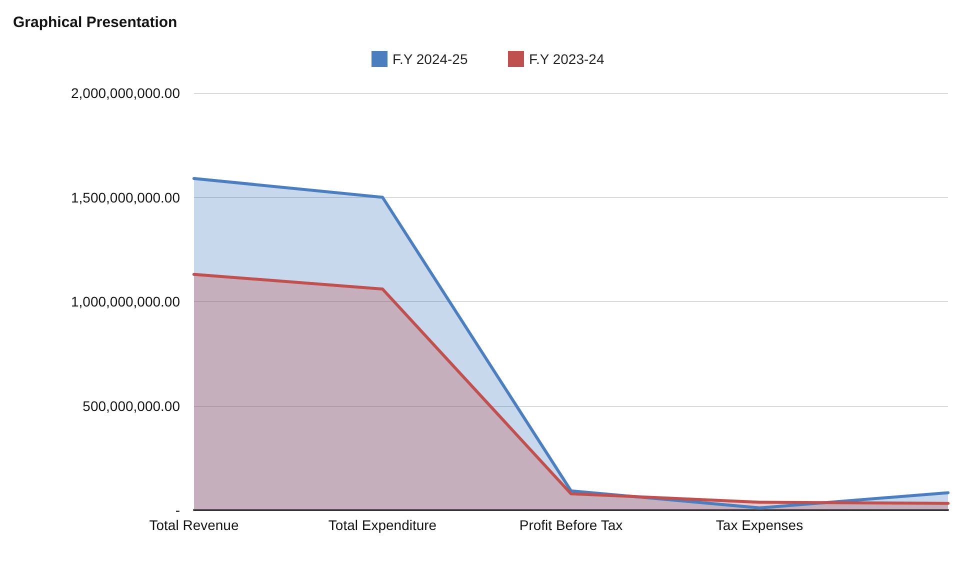 Image resolution: width=978 pixels, height=568 pixels. Describe the element at coordinates (125, 302) in the screenshot. I see `y-tick-label: 1,000,000,000.00` at that location.